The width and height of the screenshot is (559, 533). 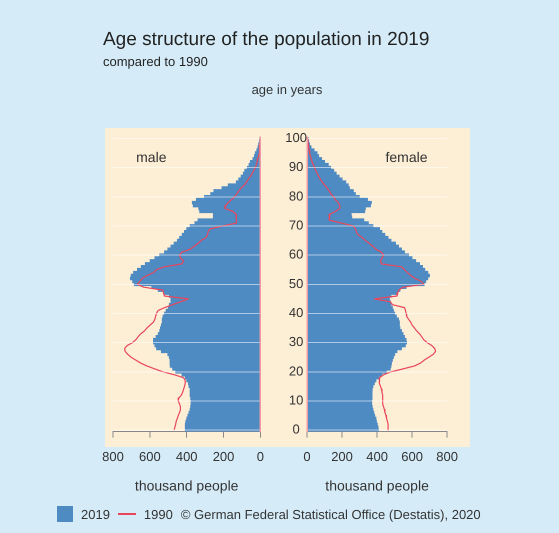 What do you see at coordinates (296, 138) in the screenshot?
I see `y-tick-label: 100` at bounding box center [296, 138].